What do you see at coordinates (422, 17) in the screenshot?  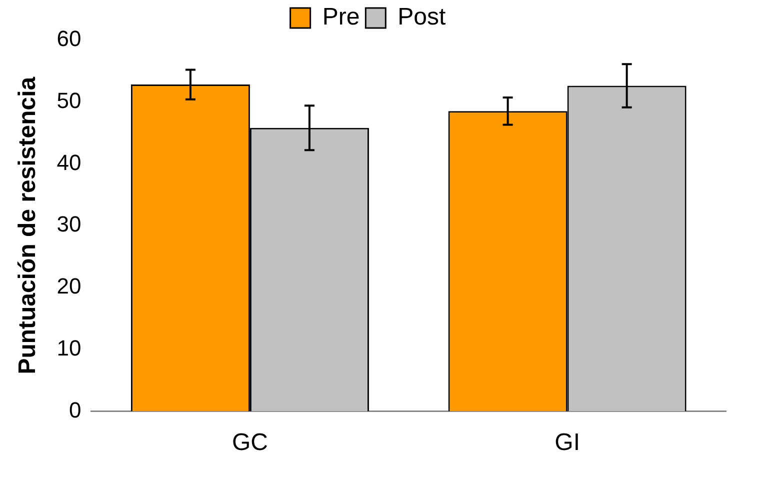 I see `legend-label: Post` at bounding box center [422, 17].